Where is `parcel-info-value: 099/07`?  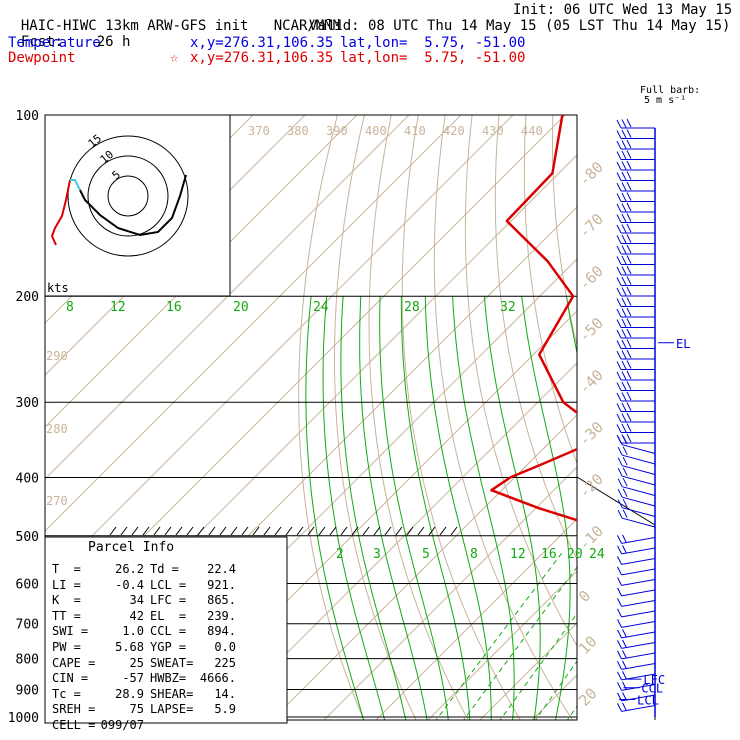 parcel-info-value: 099/07 is located at coordinates (122, 725).